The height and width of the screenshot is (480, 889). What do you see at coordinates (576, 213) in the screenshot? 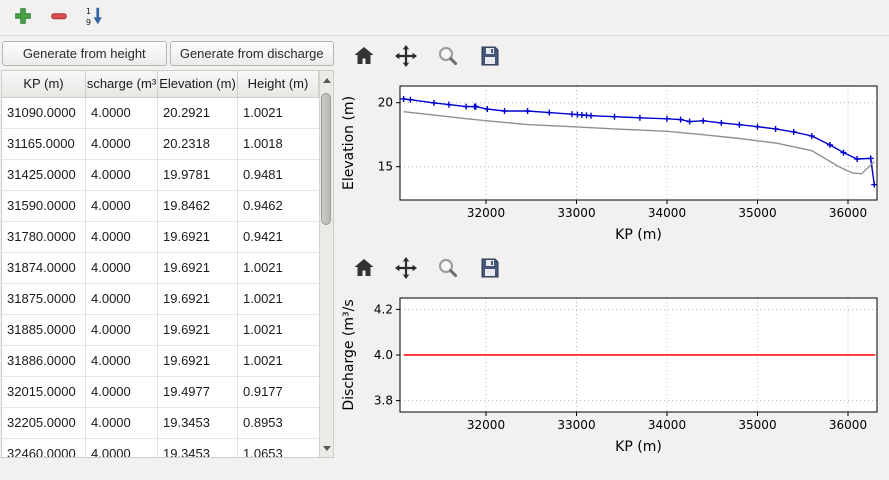
I see `svg-text: 33000` at bounding box center [576, 213].